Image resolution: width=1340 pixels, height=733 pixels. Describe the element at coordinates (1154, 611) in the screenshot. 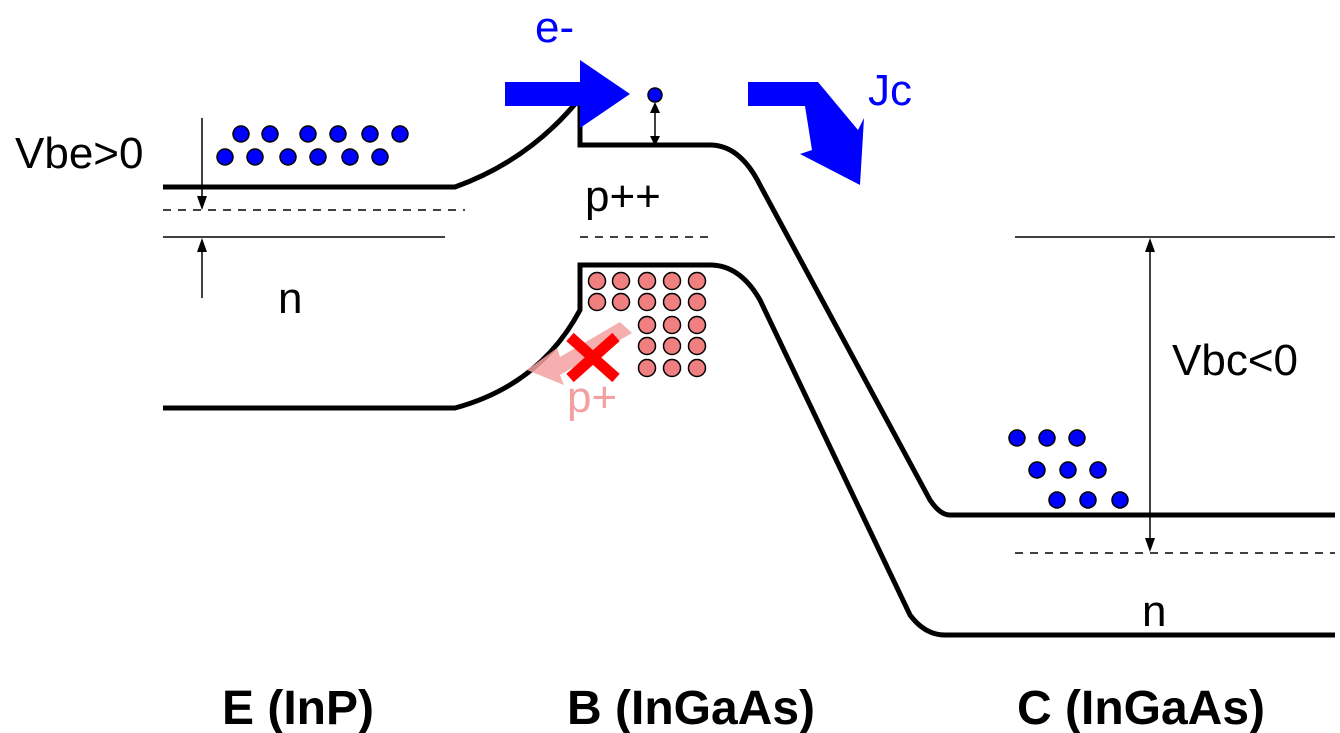

I see `collector-type-label: n` at that location.